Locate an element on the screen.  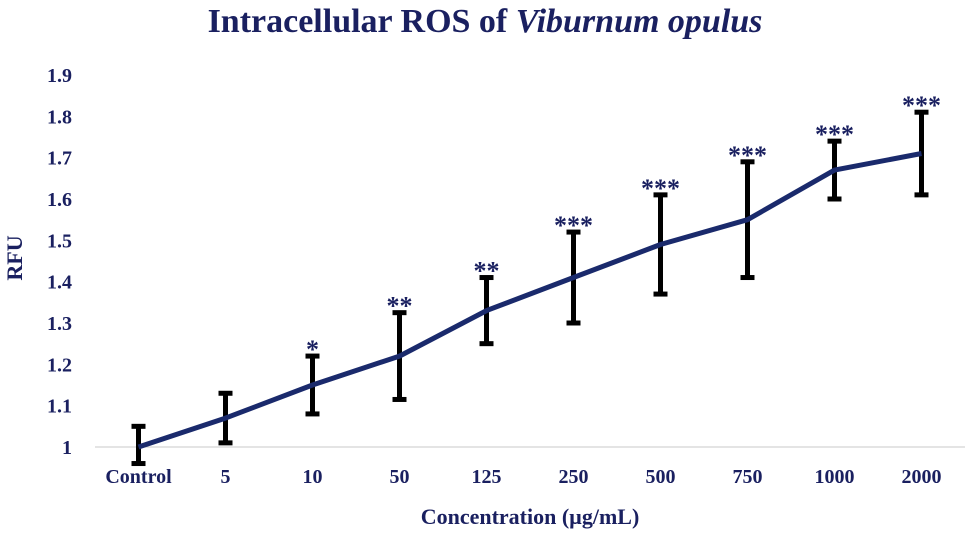
x-tick-label: 500 is located at coordinates (661, 477).